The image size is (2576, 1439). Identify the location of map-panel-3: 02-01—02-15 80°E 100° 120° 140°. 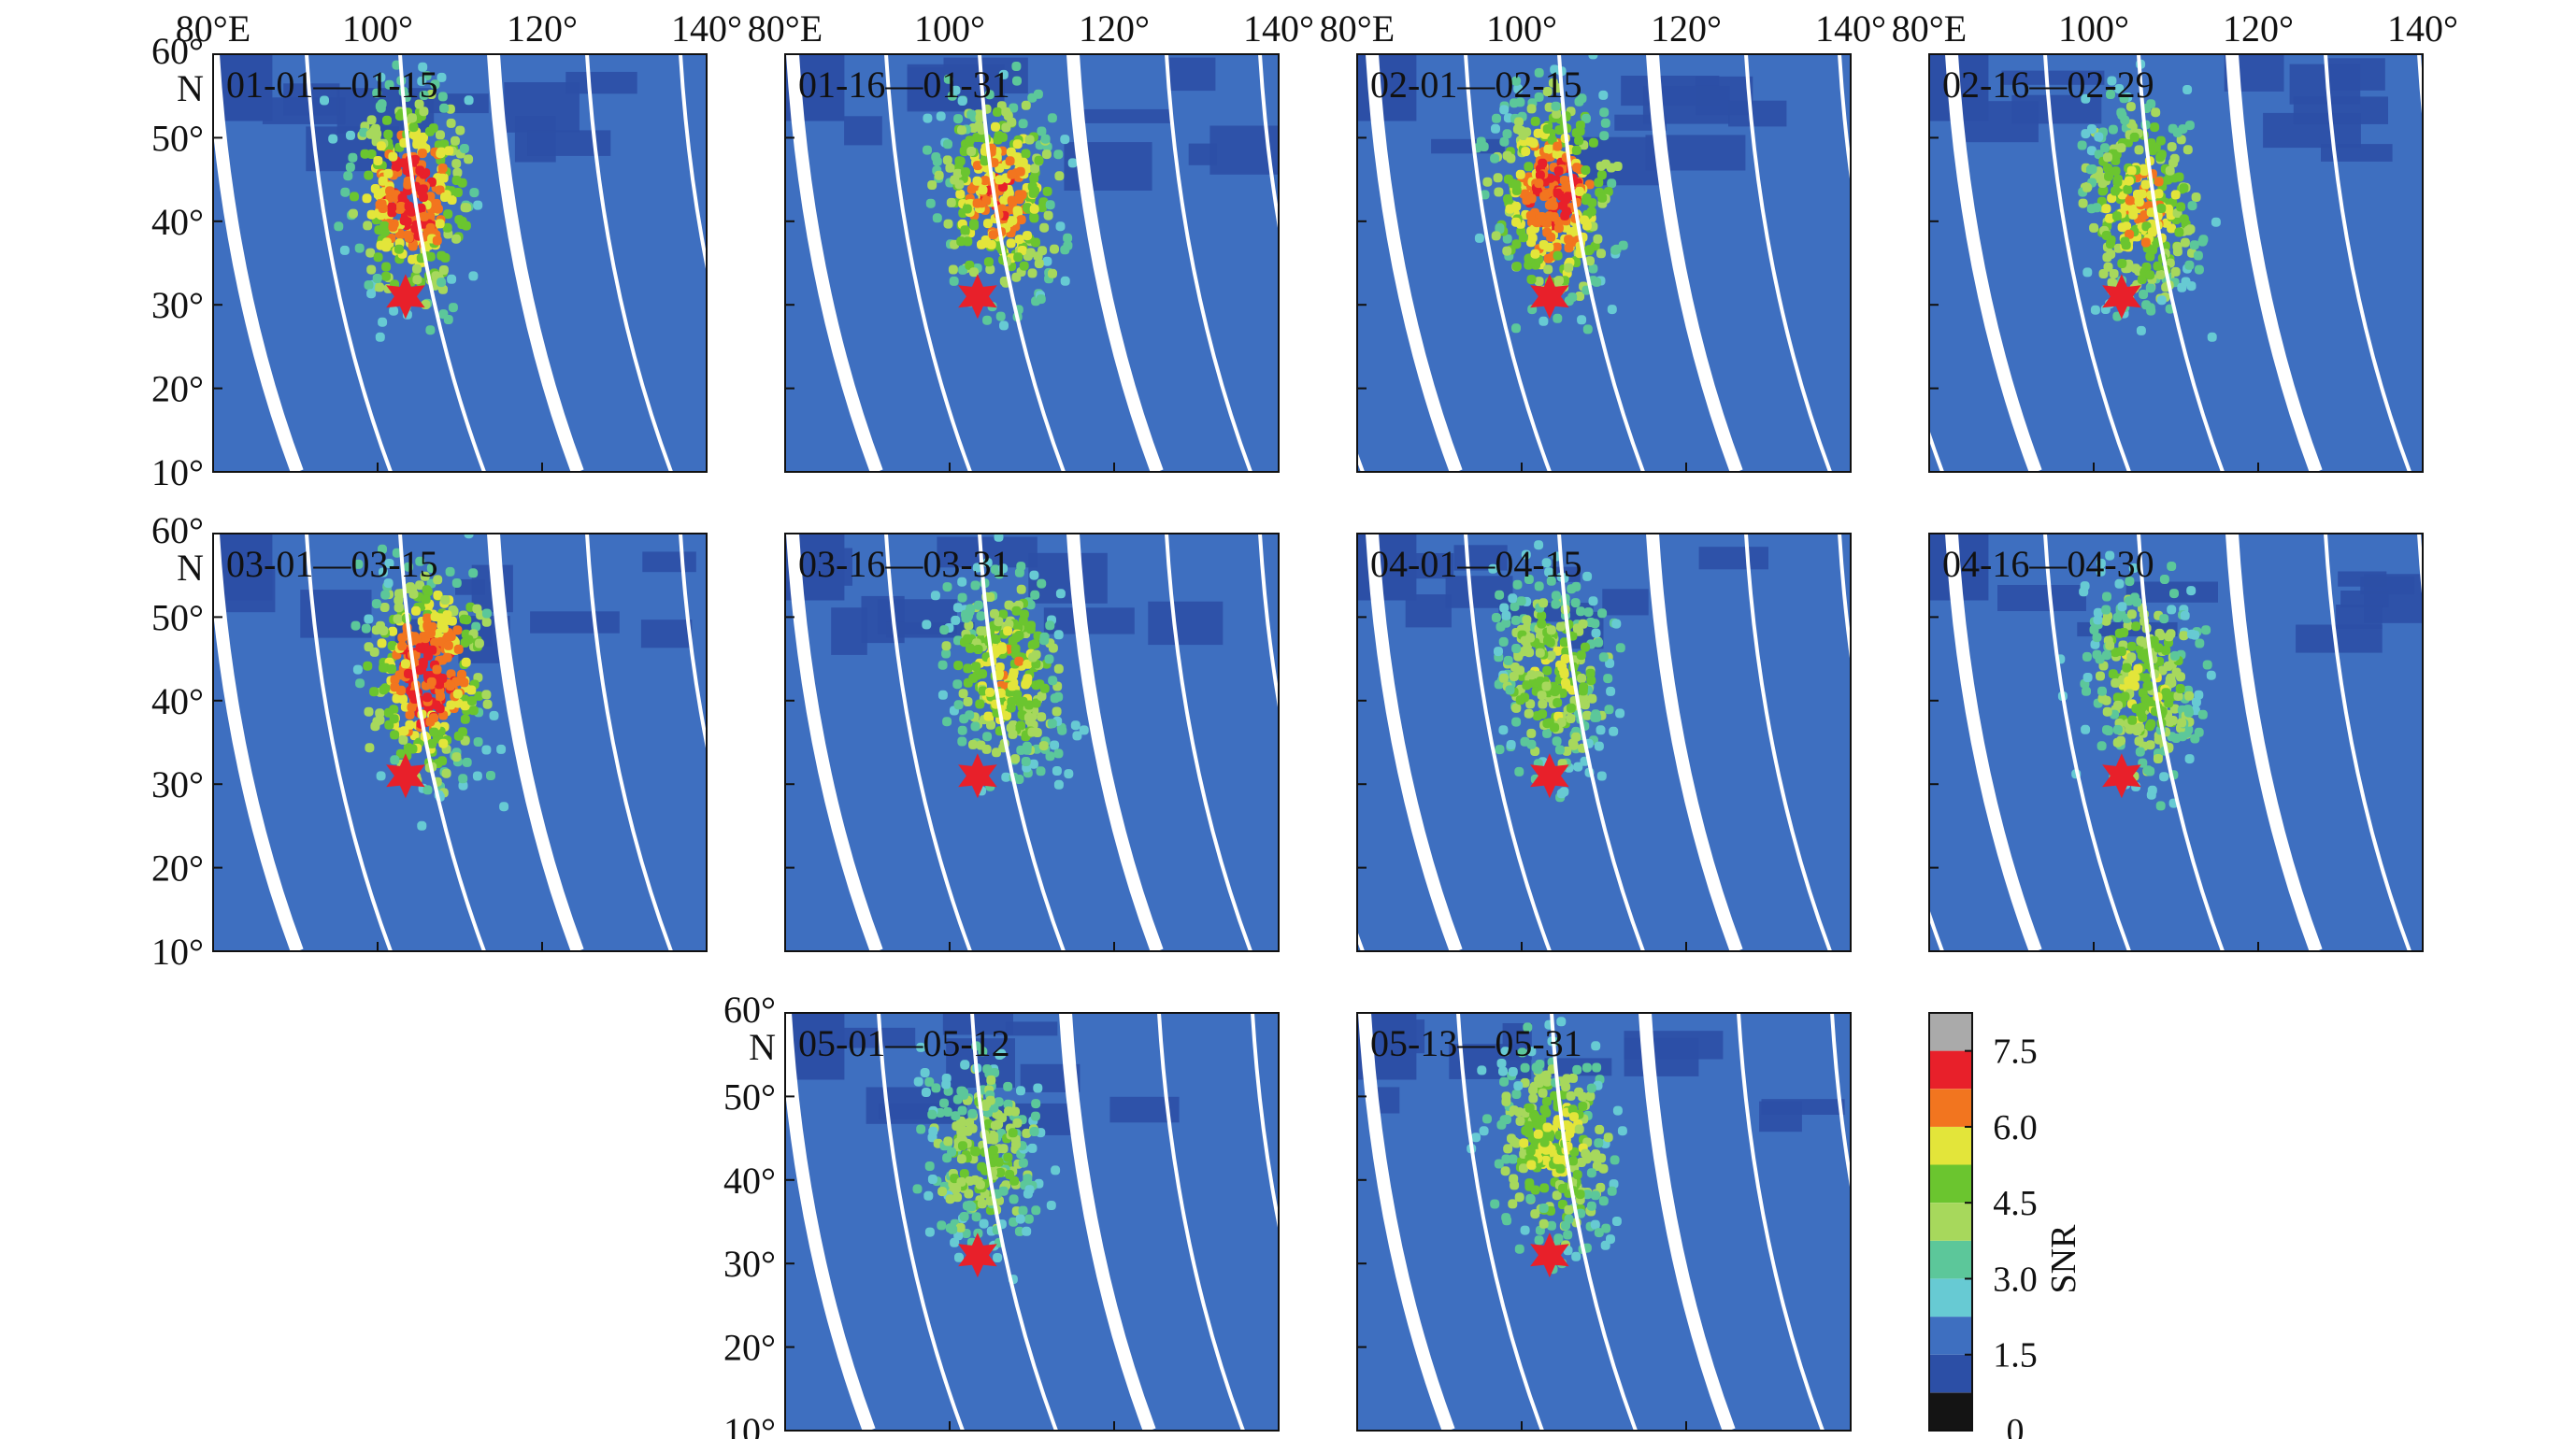
(1603, 240).